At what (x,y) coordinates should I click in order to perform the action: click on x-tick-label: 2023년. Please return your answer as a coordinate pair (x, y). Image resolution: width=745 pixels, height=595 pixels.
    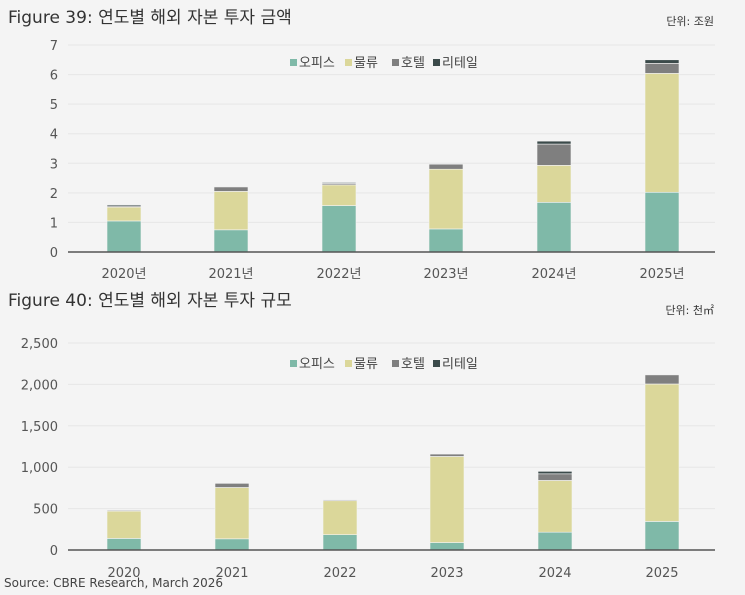
    Looking at the image, I should click on (445, 274).